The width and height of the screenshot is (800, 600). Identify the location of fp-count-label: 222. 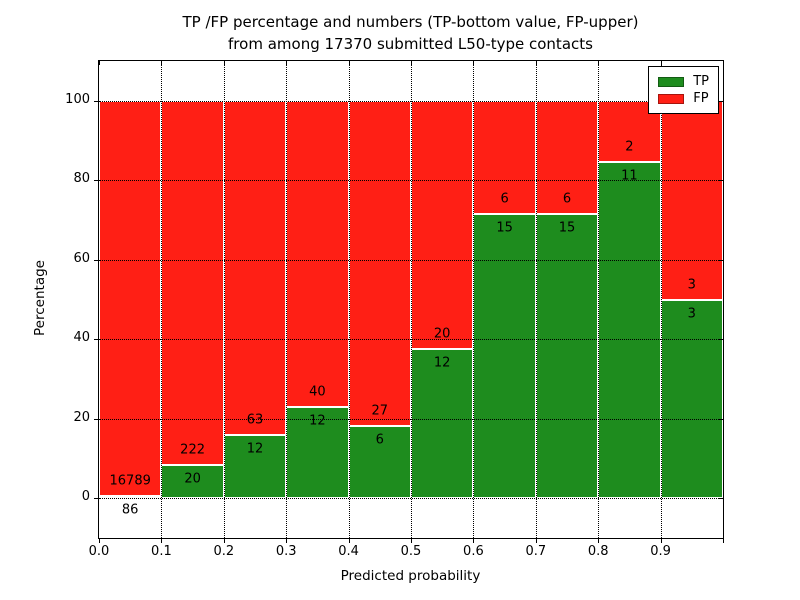
(193, 450).